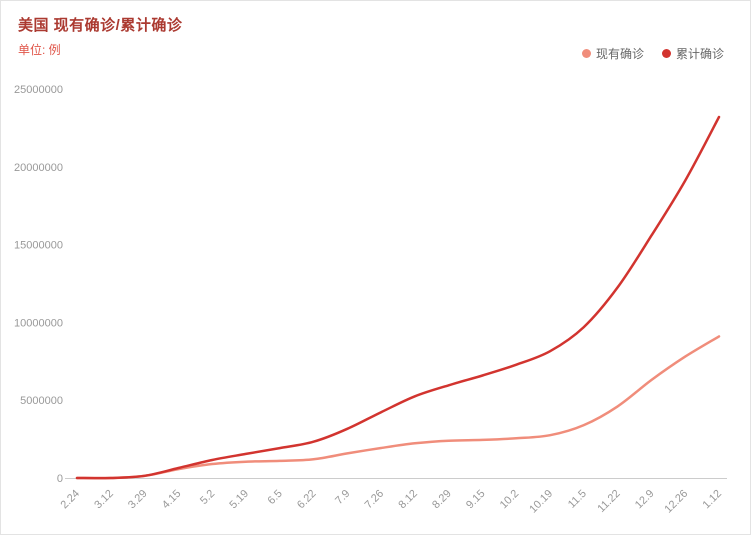 The image size is (751, 535). Describe the element at coordinates (510, 500) in the screenshot. I see `x-tick-label: 10.2` at that location.